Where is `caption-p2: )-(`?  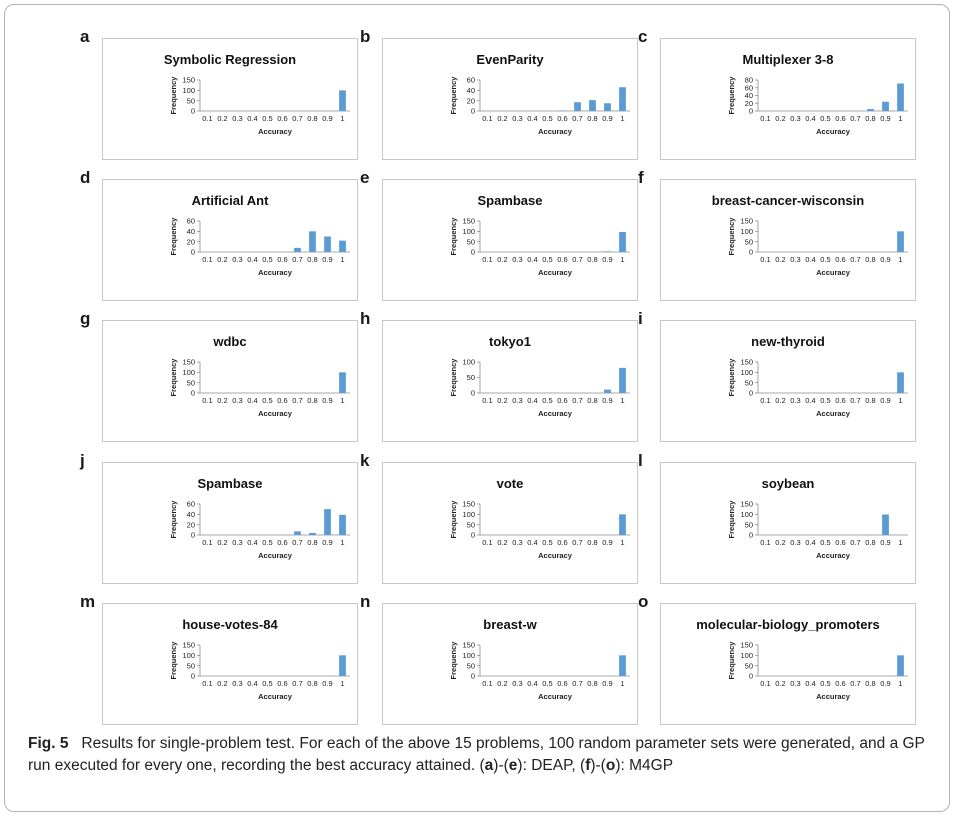 caption-p2: )-( is located at coordinates (501, 765).